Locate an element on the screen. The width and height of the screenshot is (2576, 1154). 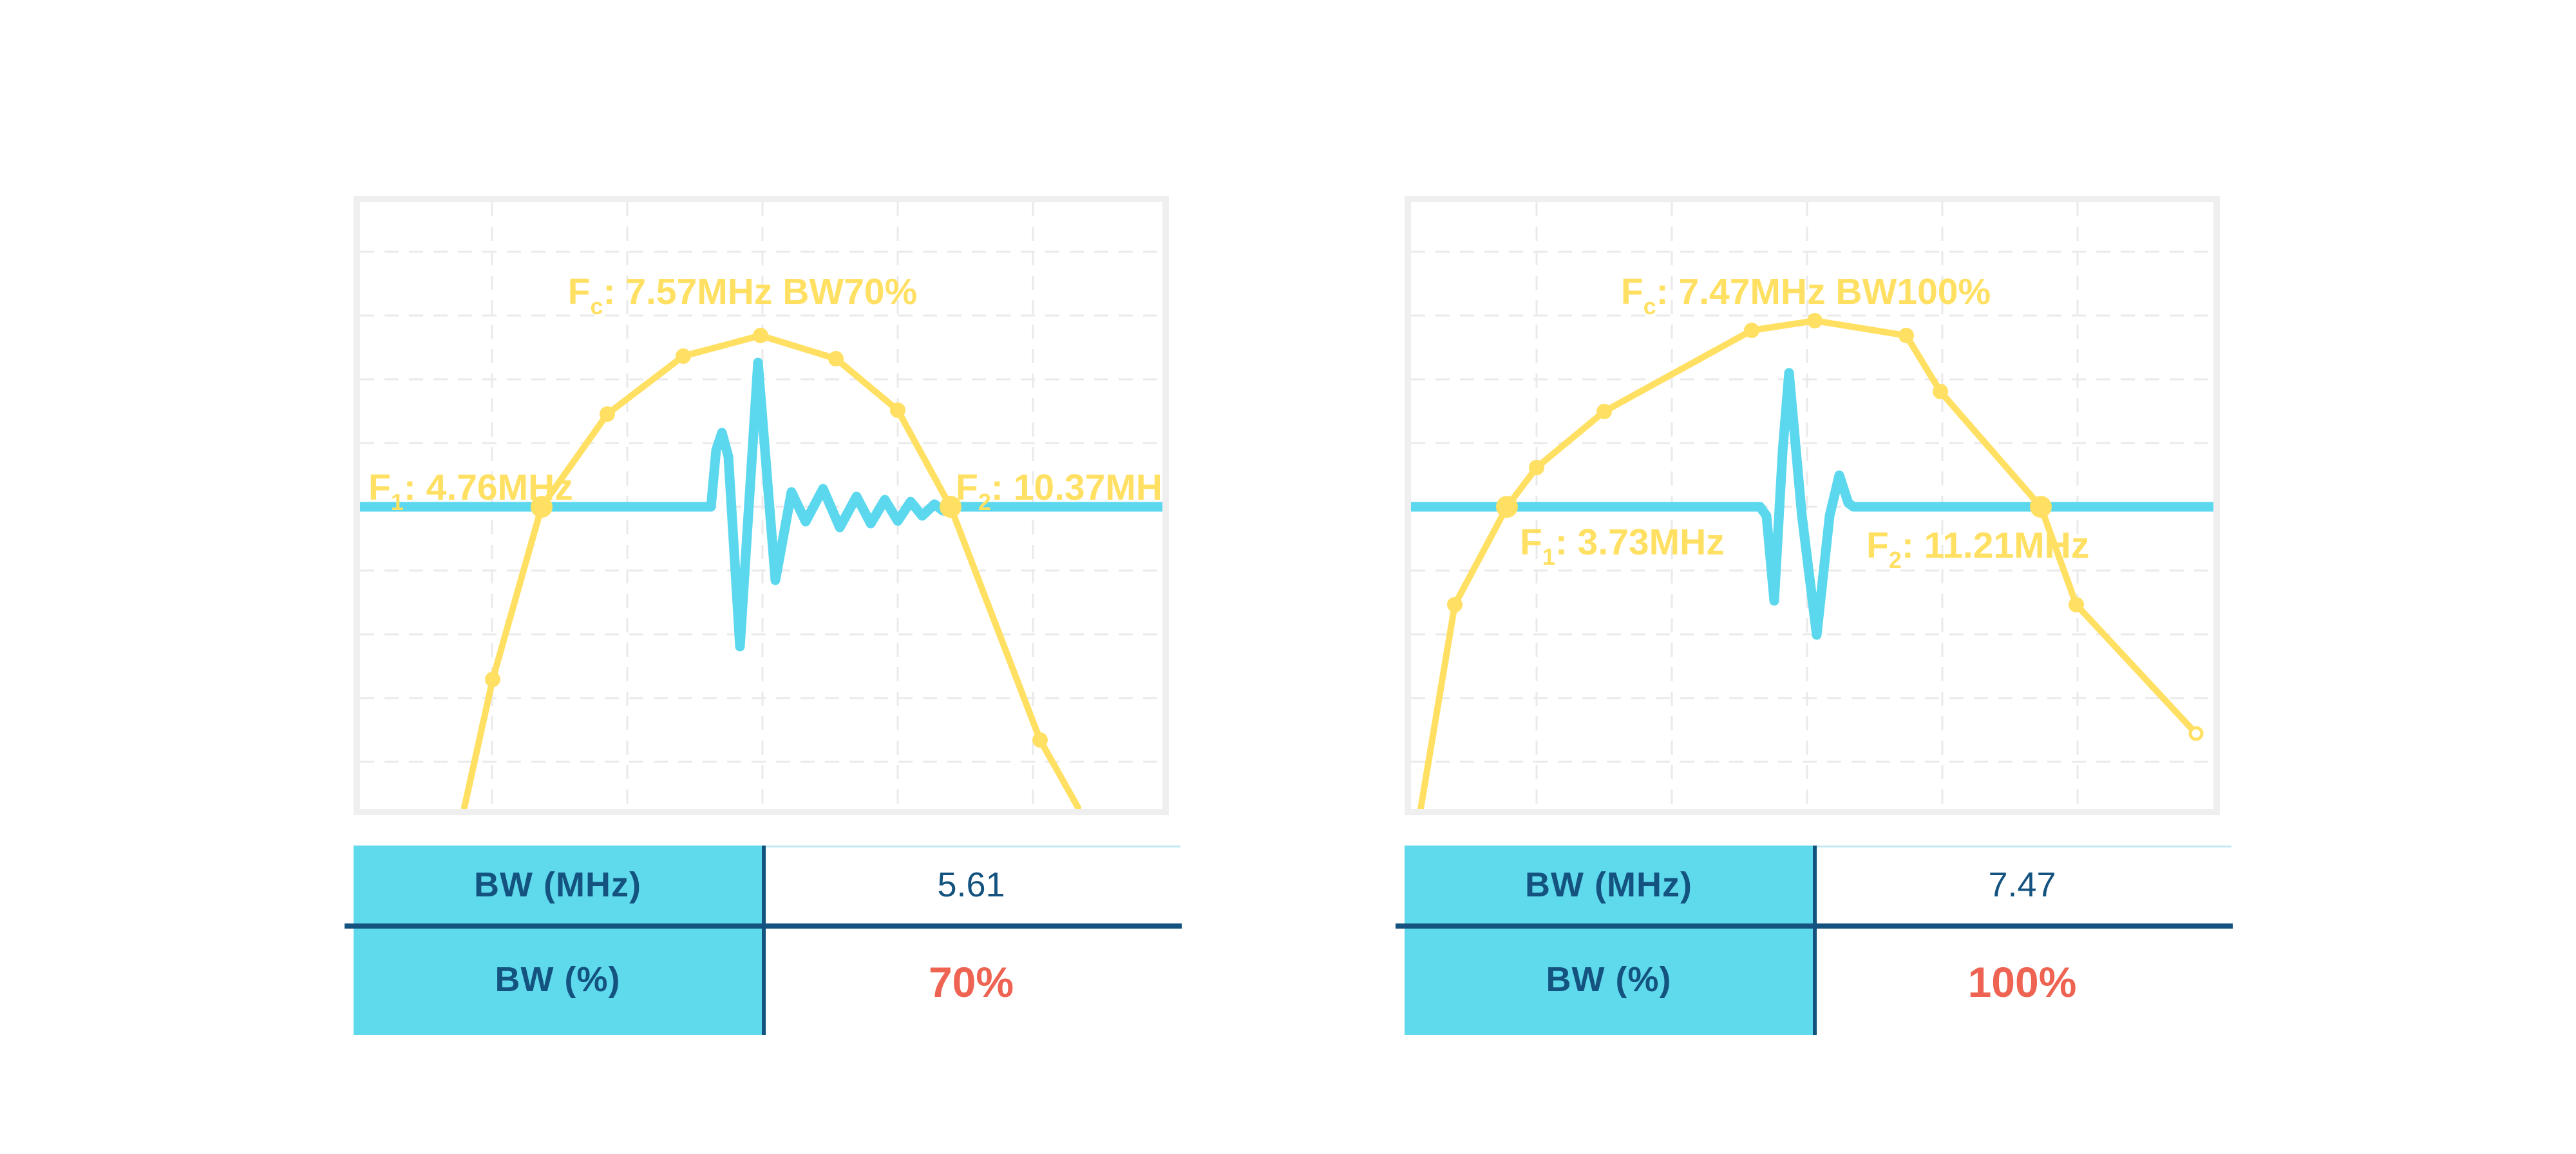
annotation-f2: F2: 10.37MHz is located at coordinates (1059, 491).